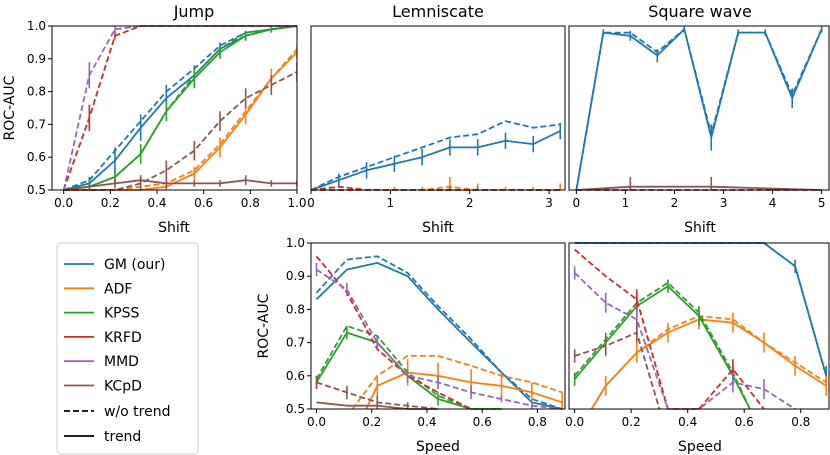  Describe the element at coordinates (118, 289) in the screenshot. I see `legend-label-adf: ADF` at that location.